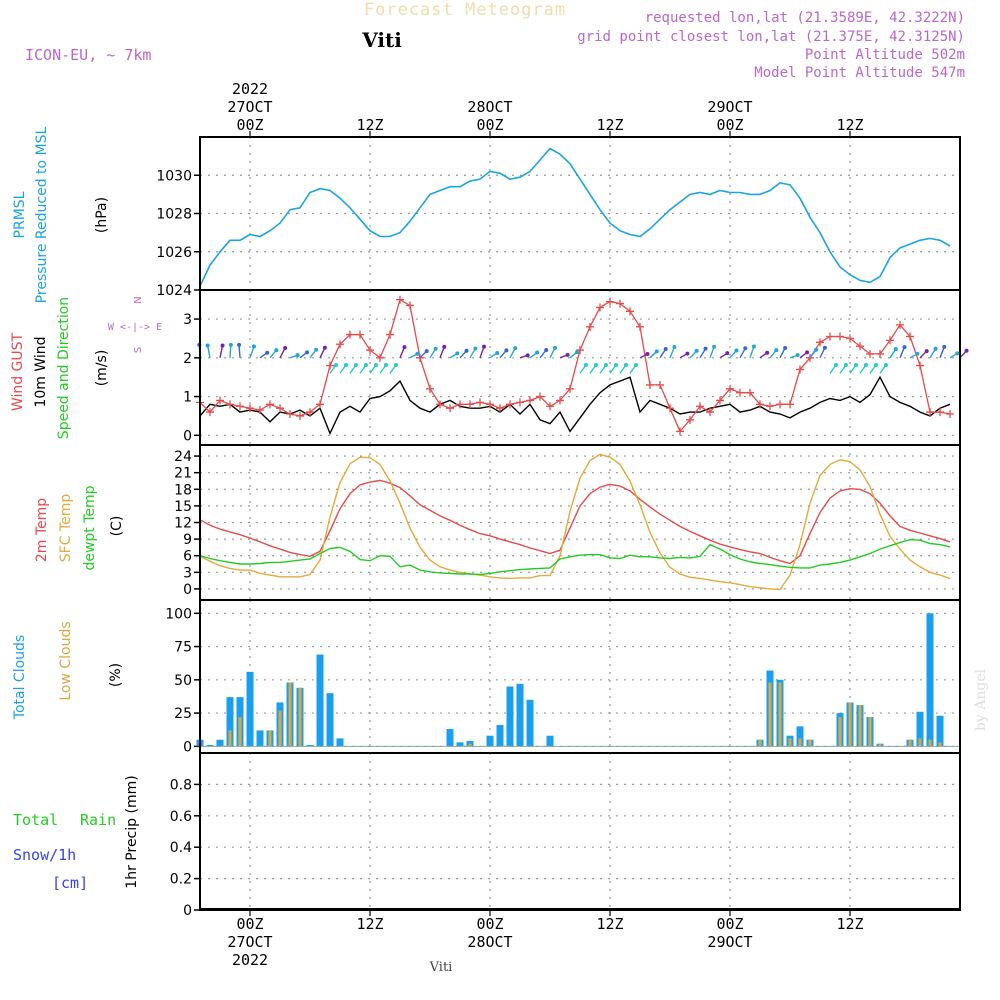 The height and width of the screenshot is (1000, 1000). I want to click on dewpt-label: dewpt Temp, so click(90, 527).